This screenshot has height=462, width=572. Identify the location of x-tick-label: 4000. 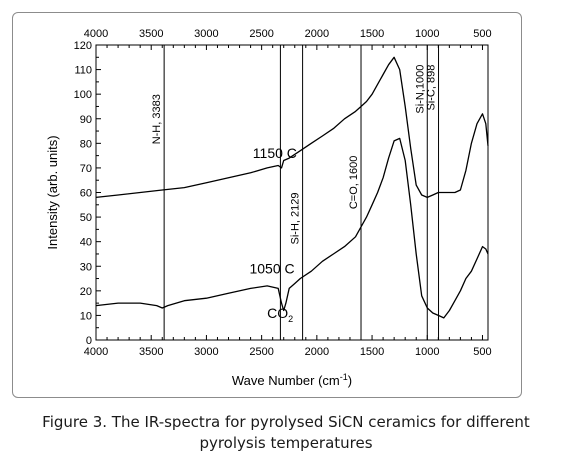
(96, 352).